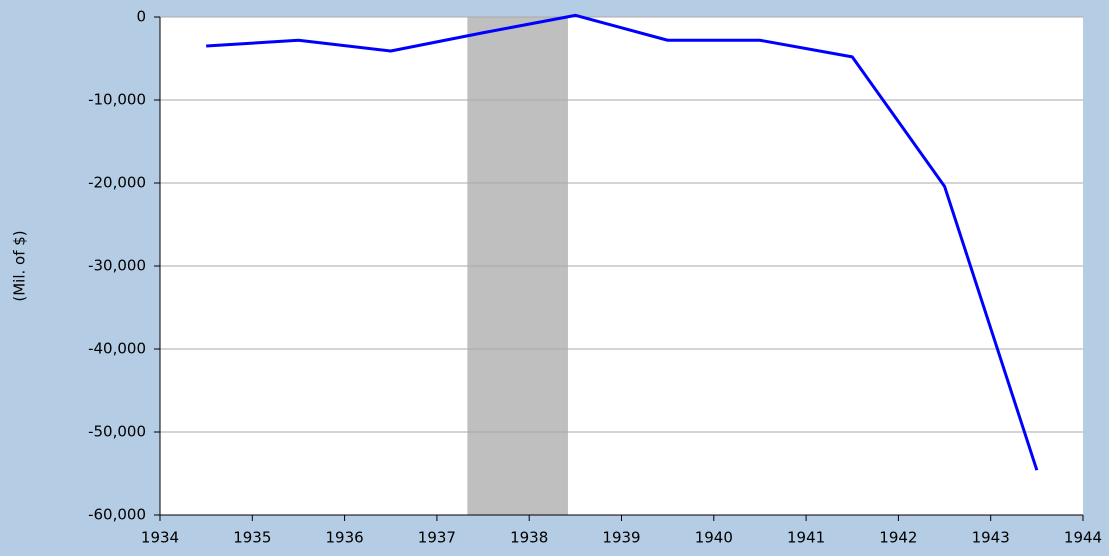 The height and width of the screenshot is (556, 1109). What do you see at coordinates (621, 538) in the screenshot?
I see `x-tick-label: 1939` at bounding box center [621, 538].